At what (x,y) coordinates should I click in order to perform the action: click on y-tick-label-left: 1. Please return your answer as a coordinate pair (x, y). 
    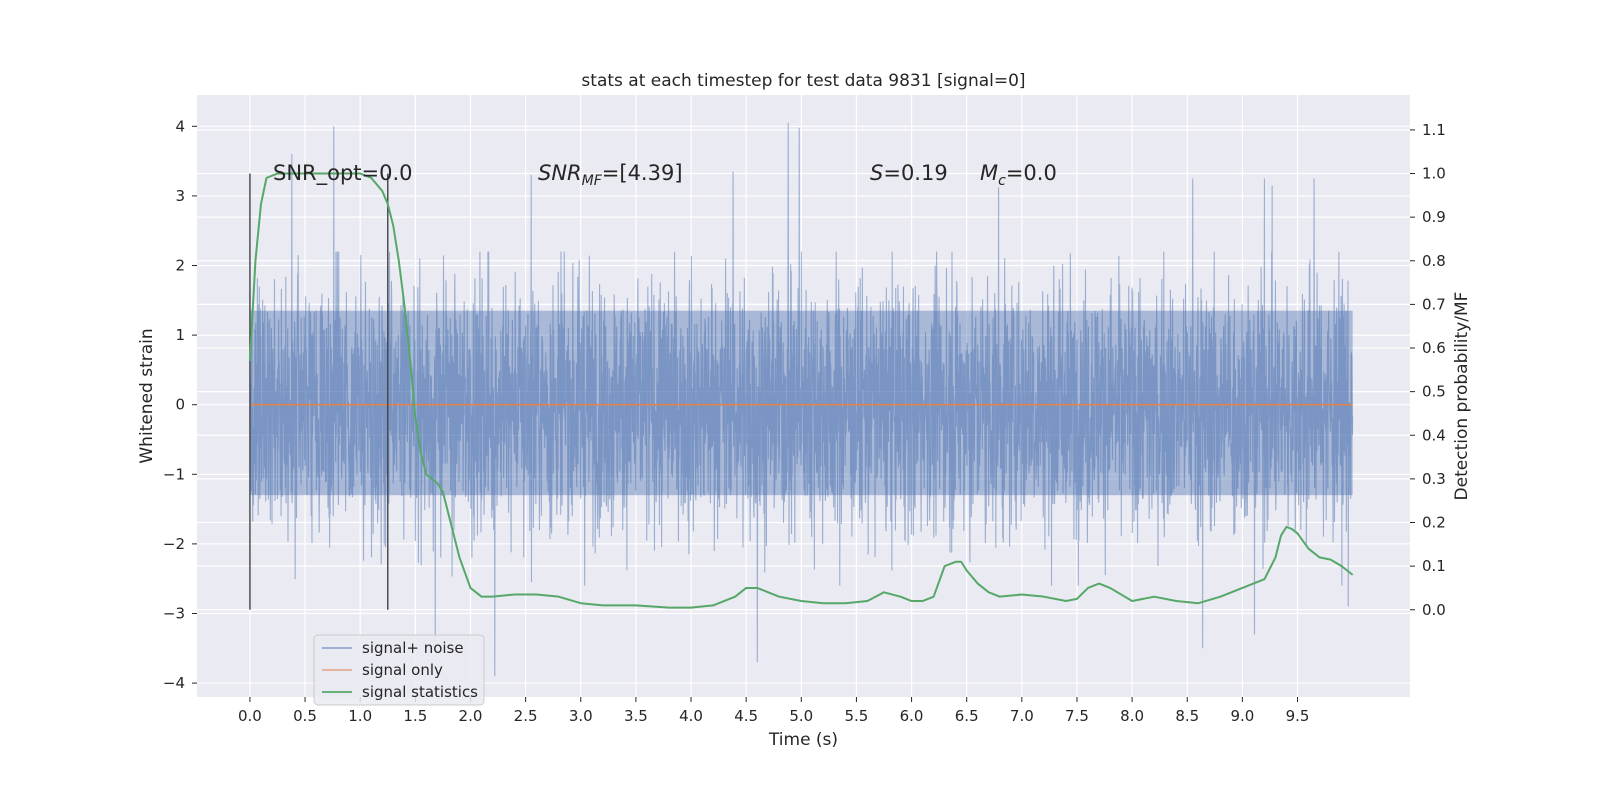
    Looking at the image, I should click on (180, 335).